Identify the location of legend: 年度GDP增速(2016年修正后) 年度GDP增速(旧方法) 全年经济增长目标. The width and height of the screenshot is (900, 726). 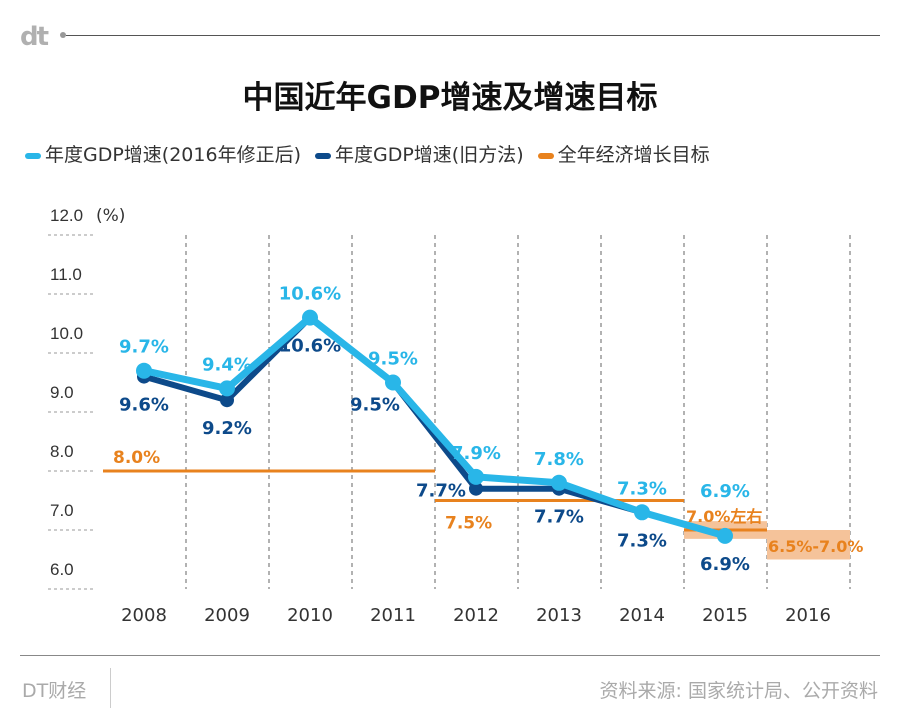
(367, 153).